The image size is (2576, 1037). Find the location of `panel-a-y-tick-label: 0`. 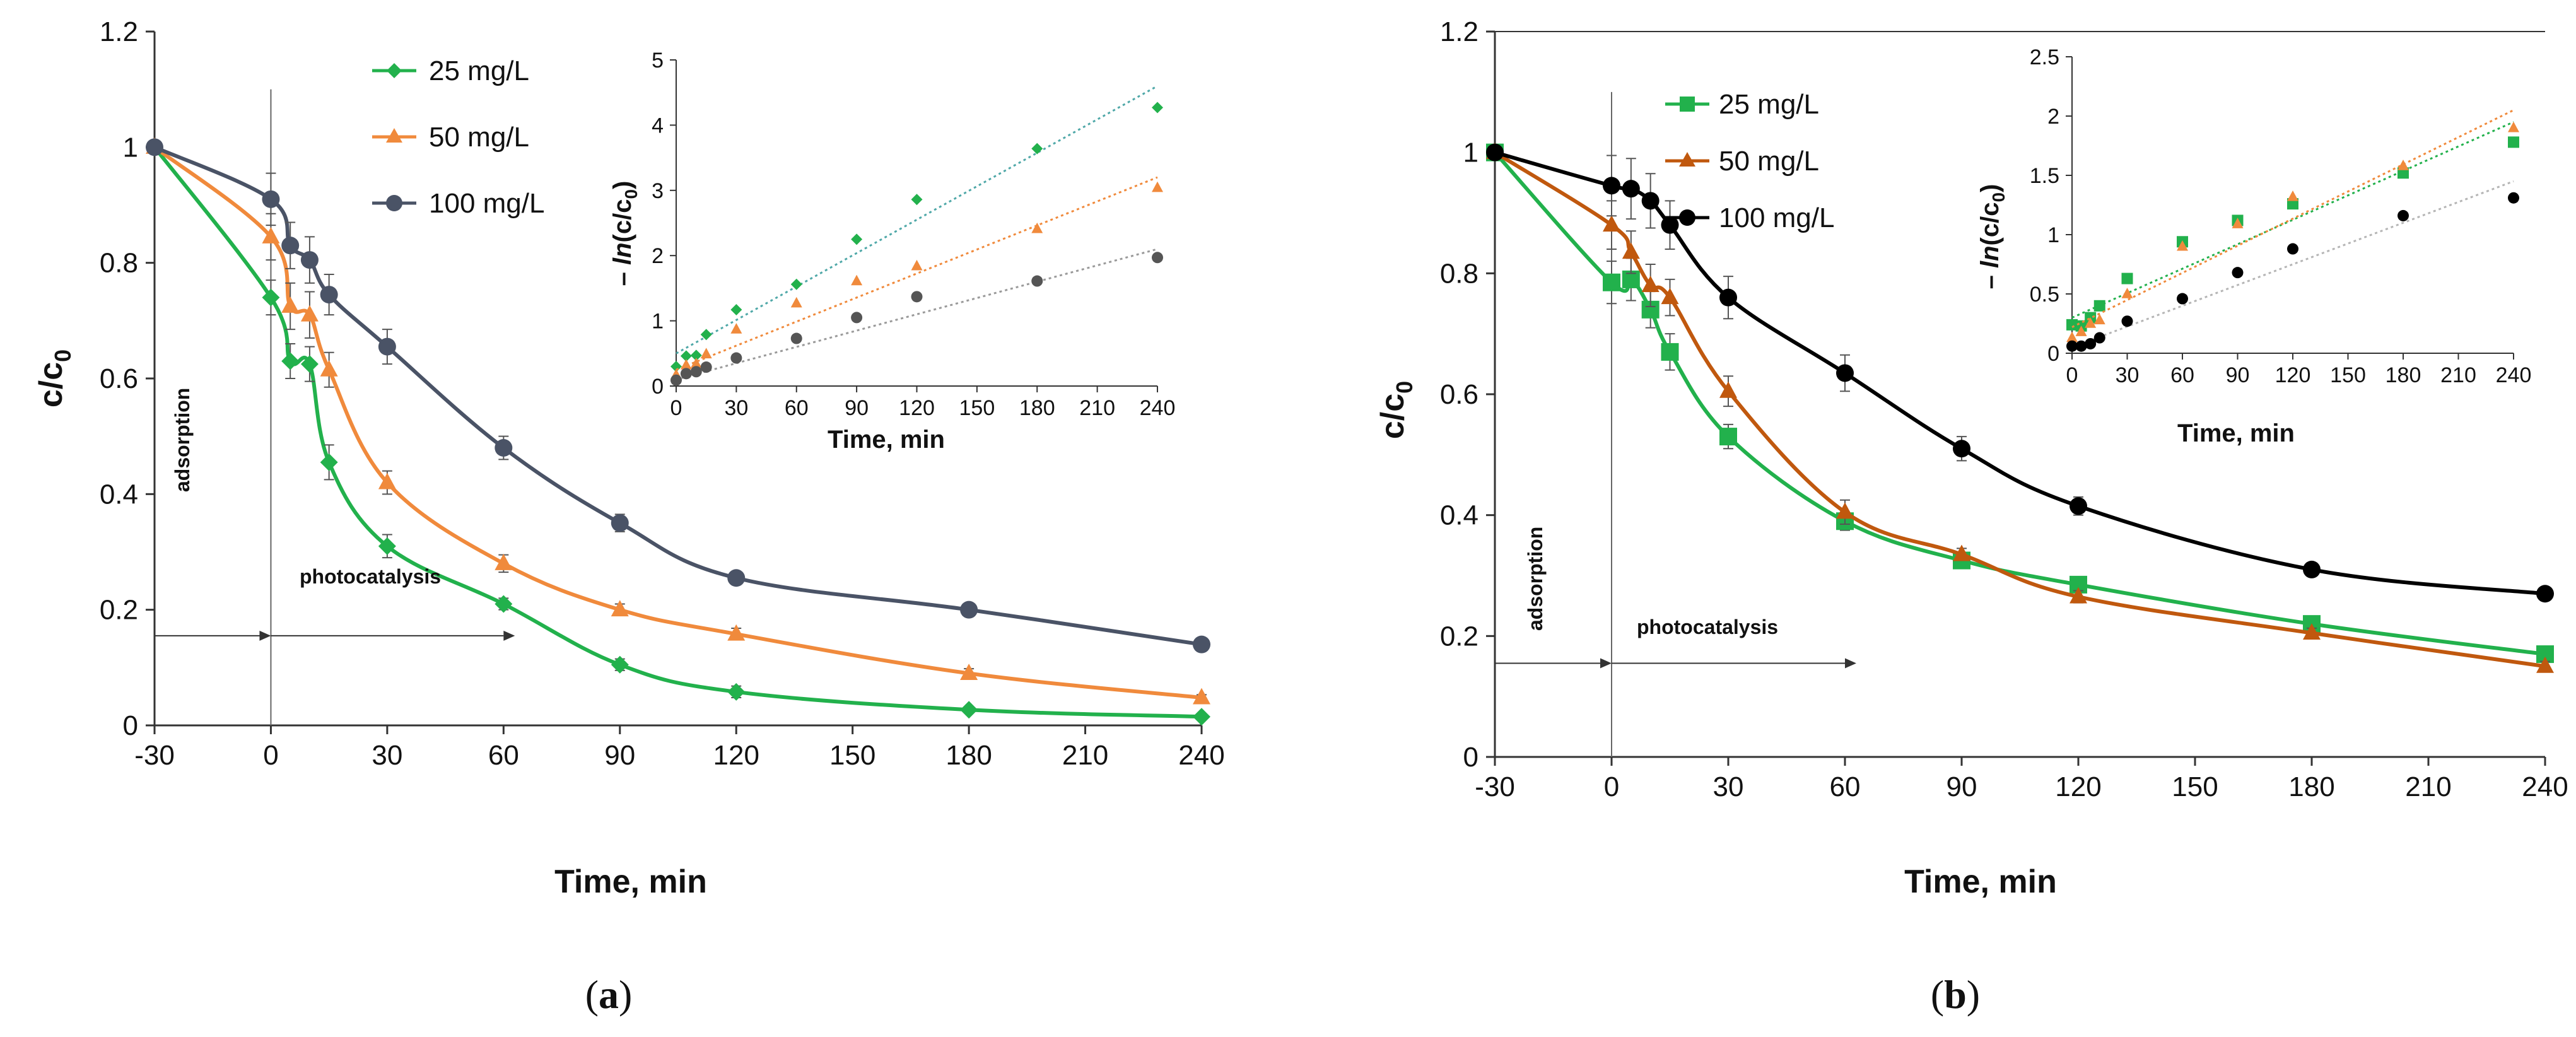

panel-a-y-tick-label: 0 is located at coordinates (130, 726).